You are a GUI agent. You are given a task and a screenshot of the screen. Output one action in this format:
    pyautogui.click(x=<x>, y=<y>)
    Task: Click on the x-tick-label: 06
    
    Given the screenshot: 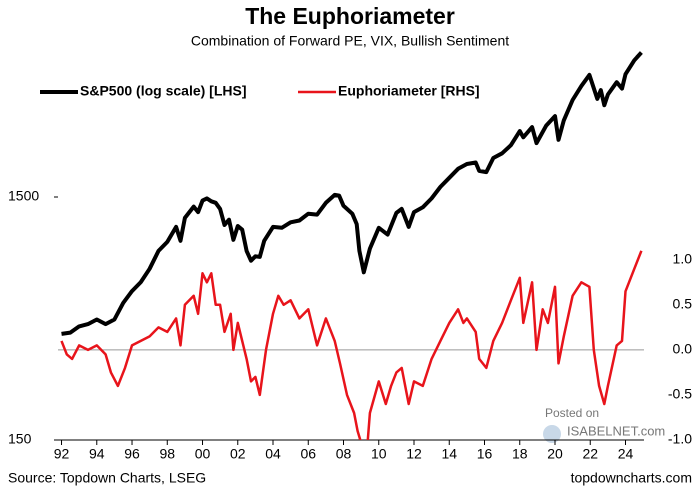 What is the action you would take?
    pyautogui.click(x=308, y=454)
    